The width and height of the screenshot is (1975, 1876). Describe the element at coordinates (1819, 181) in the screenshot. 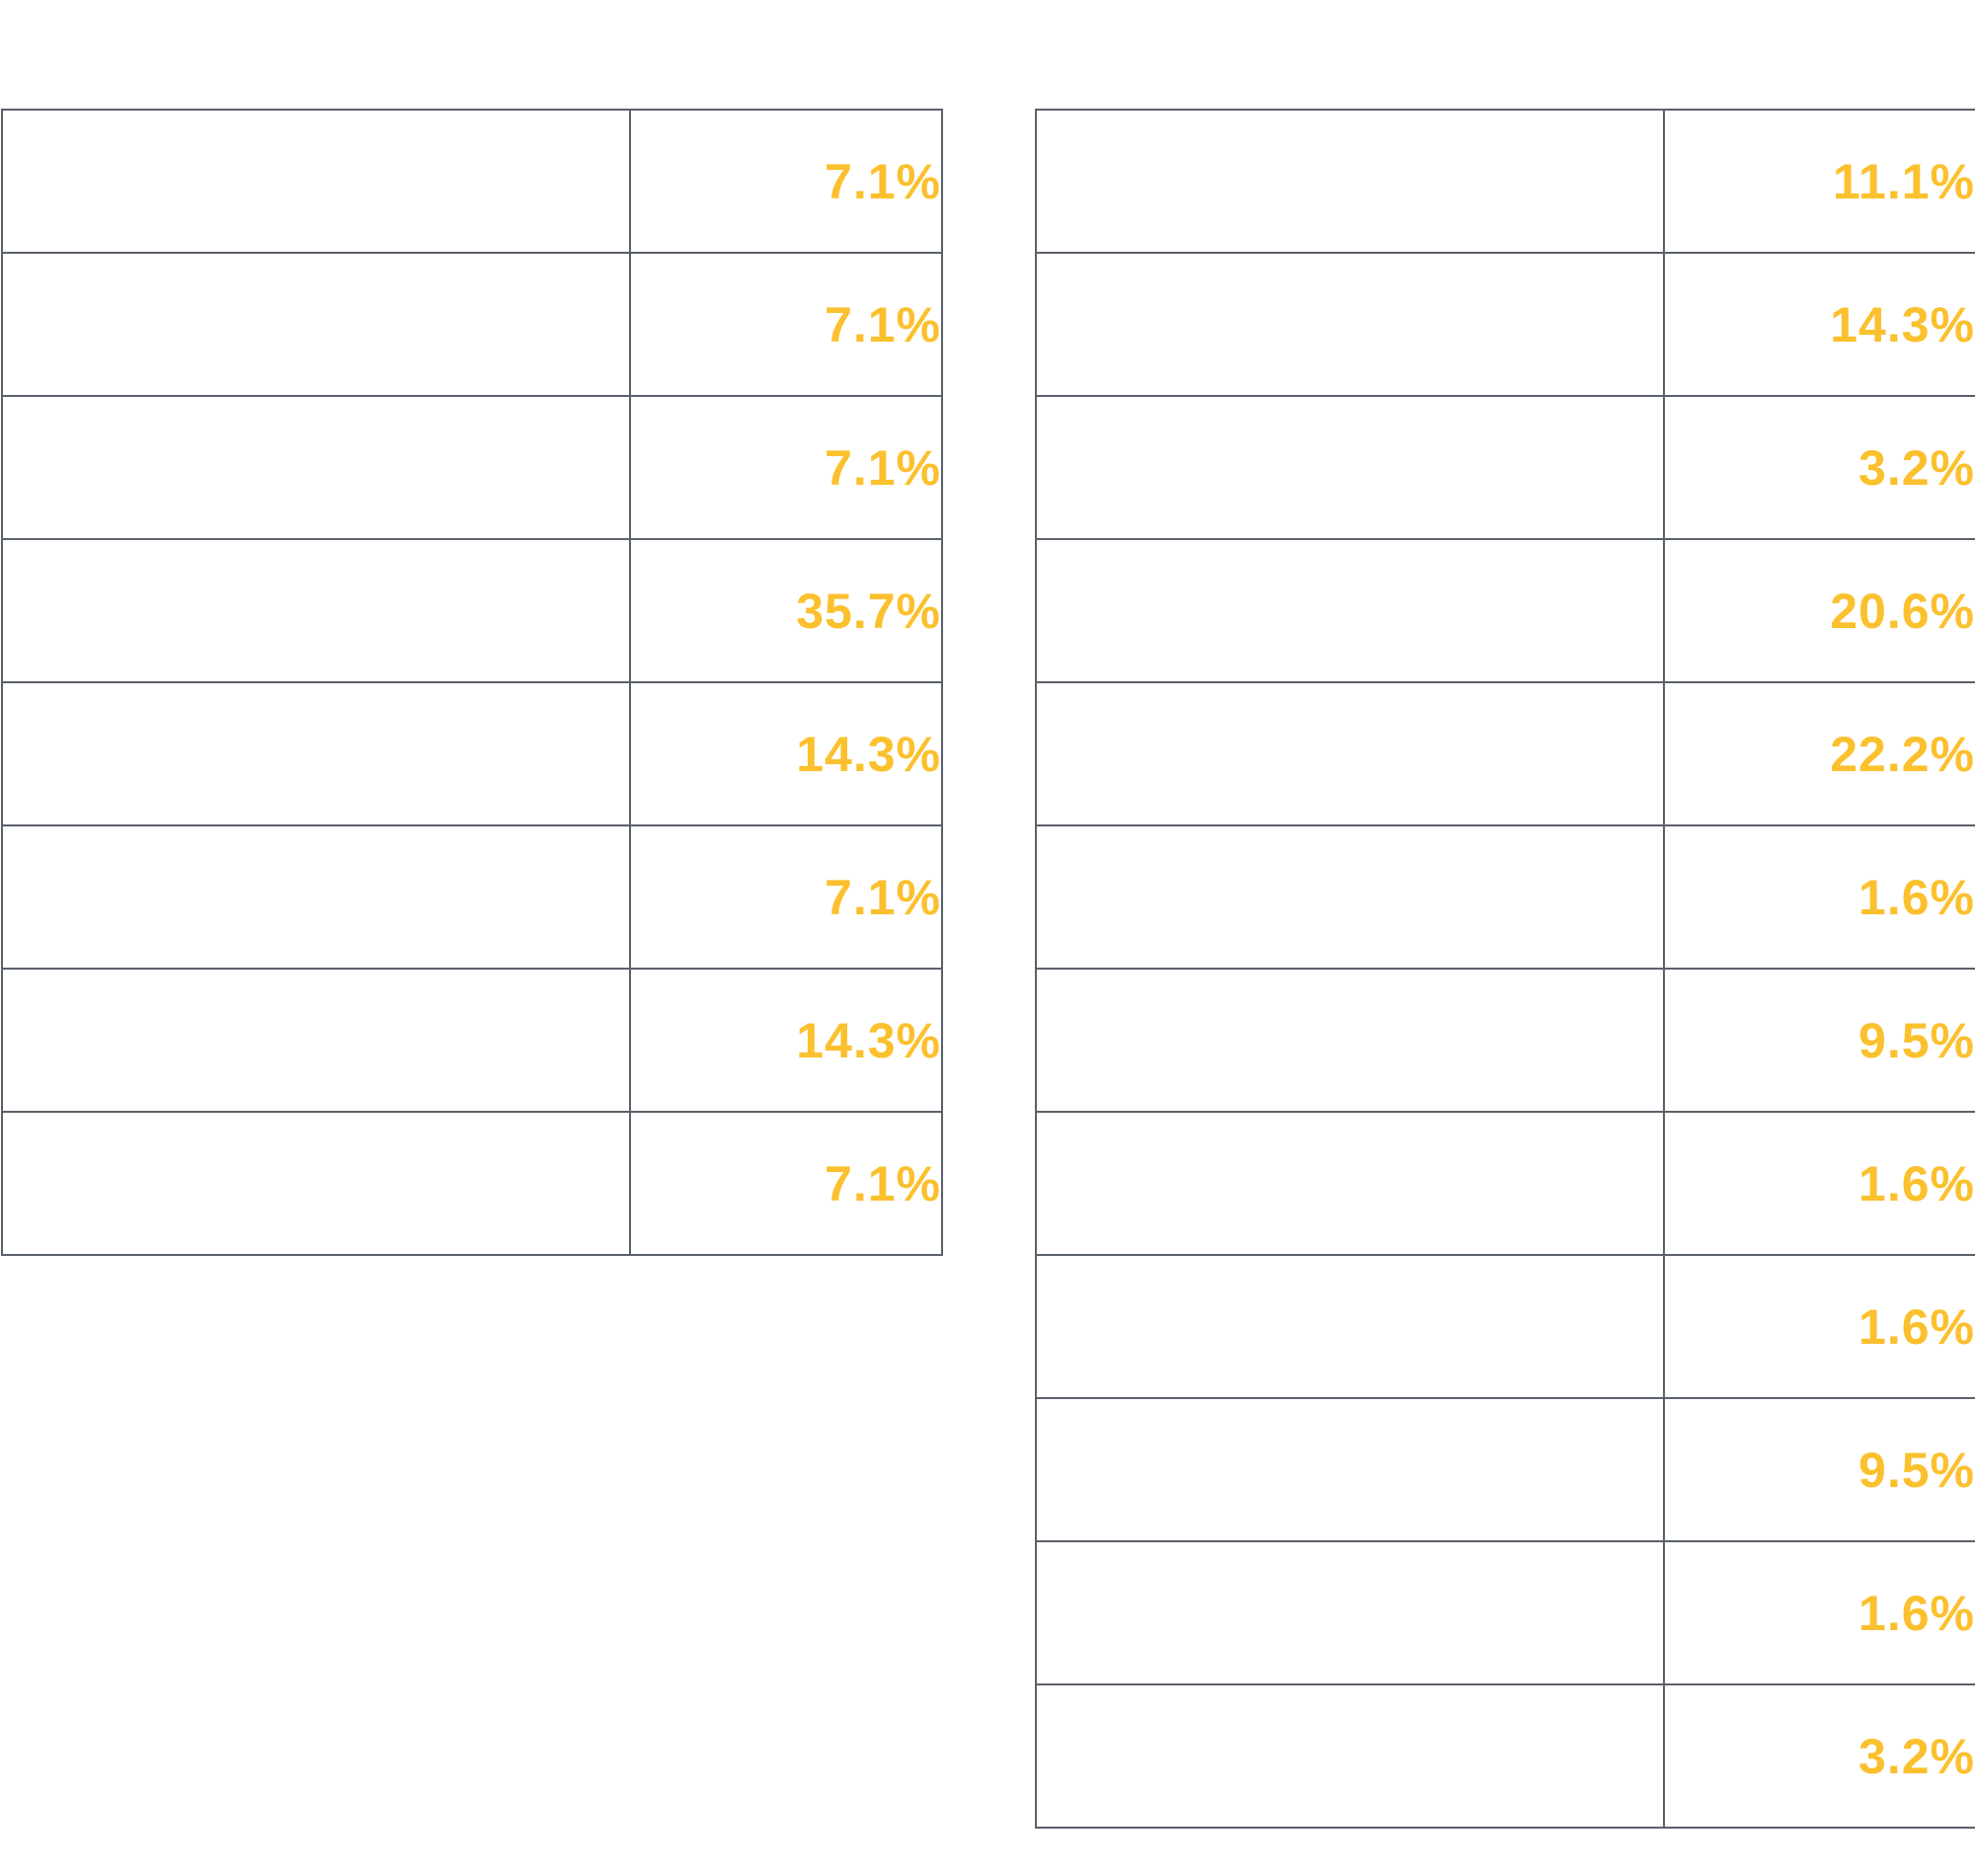

I see `row-value-cell: 11.1%` at that location.